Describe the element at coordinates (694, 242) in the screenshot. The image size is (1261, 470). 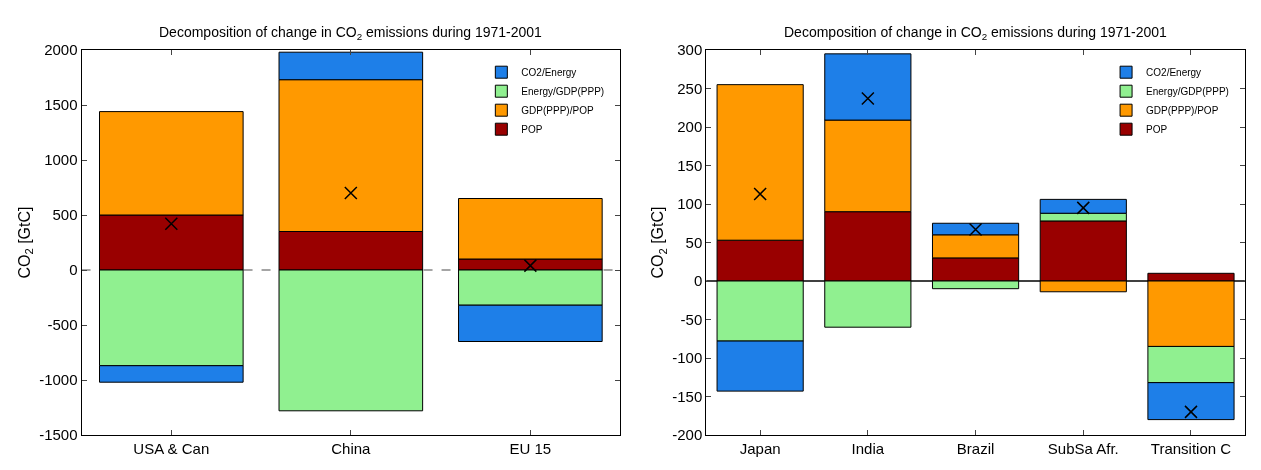
I see `y-tick-label: 50` at that location.